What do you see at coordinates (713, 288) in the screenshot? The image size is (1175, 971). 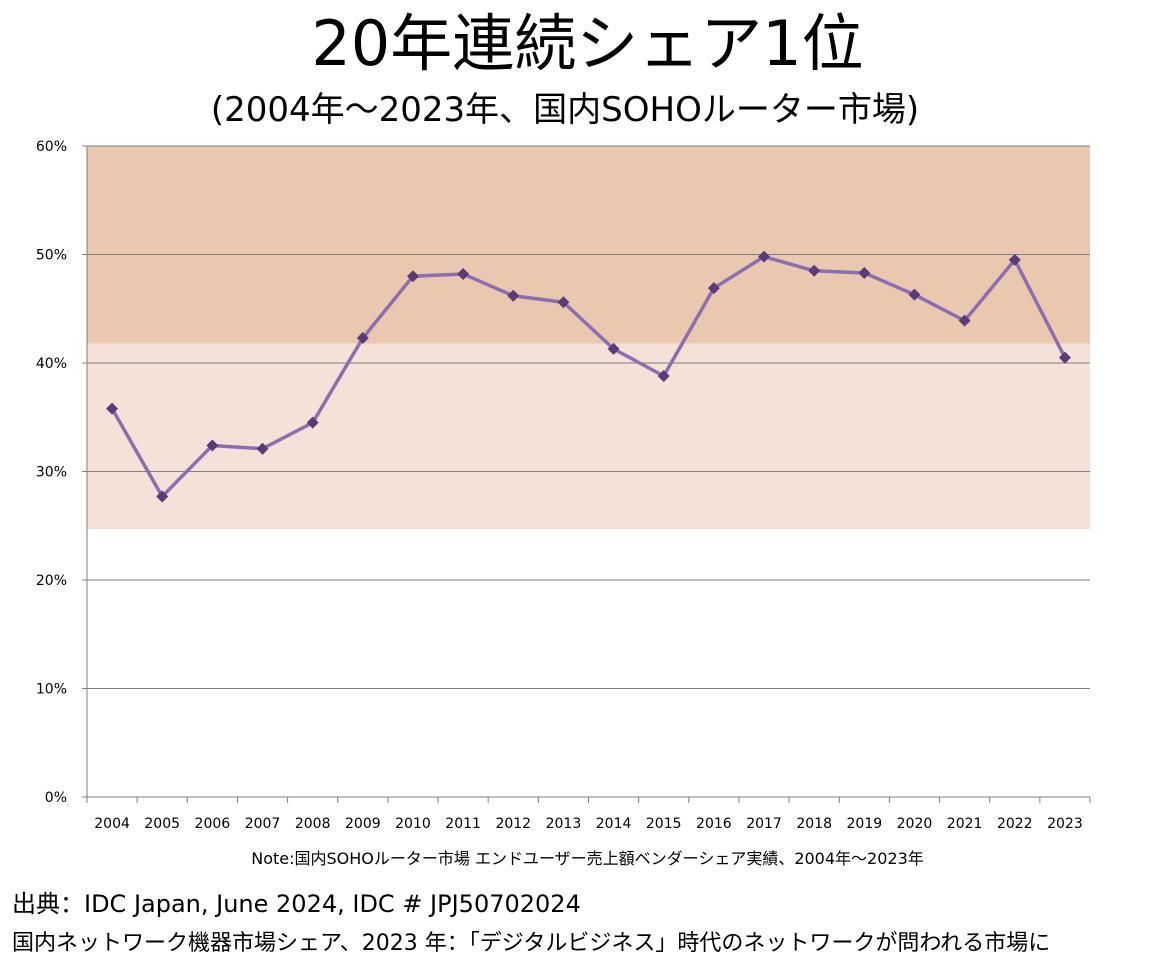 I see `data-point-2016` at bounding box center [713, 288].